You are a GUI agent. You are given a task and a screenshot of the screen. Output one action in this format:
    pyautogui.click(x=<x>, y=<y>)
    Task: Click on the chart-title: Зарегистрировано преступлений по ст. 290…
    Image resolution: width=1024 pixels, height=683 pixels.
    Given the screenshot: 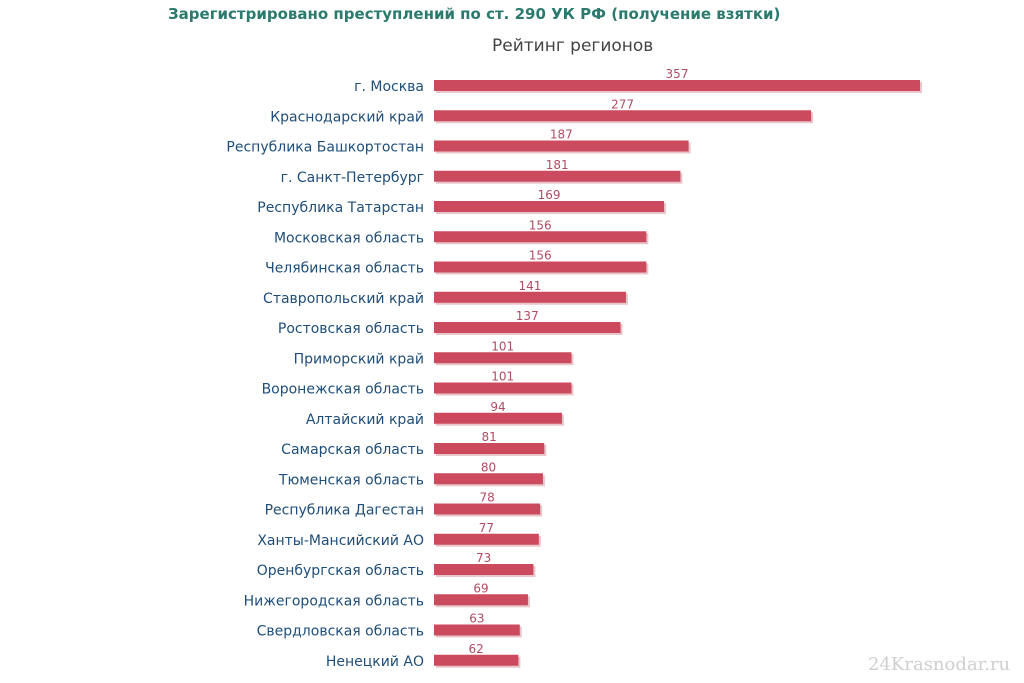 What is the action you would take?
    pyautogui.click(x=474, y=14)
    